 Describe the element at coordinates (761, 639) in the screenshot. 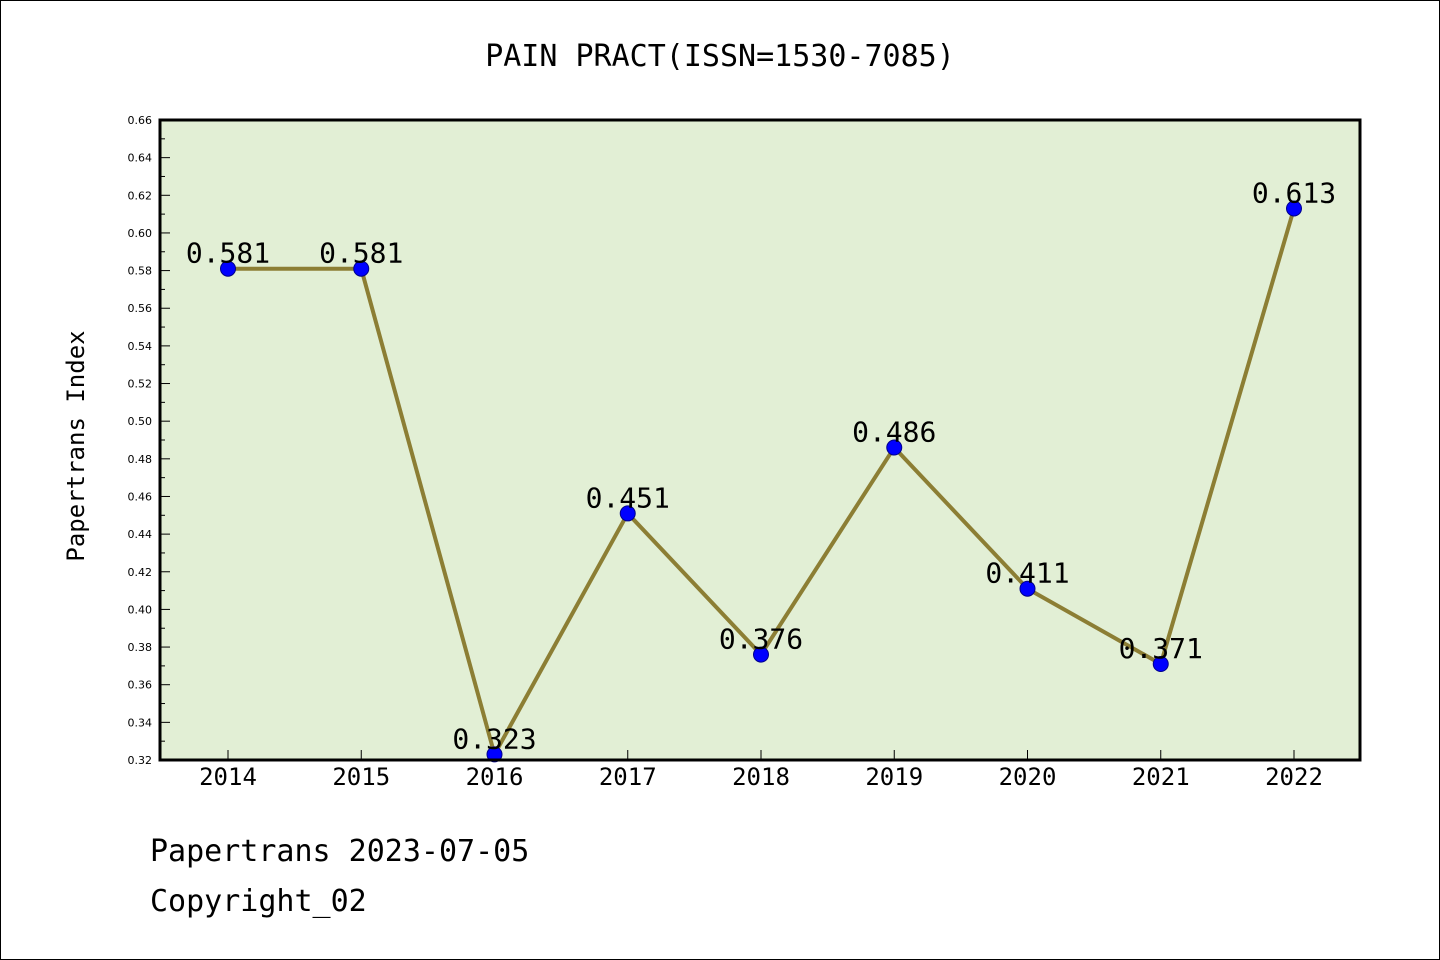

I see `data-label: 0.376` at that location.